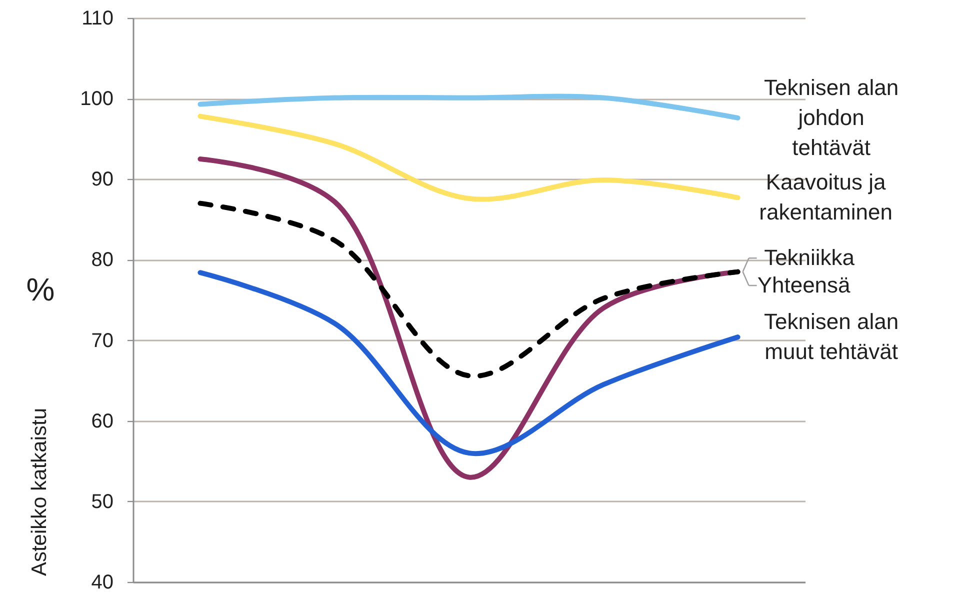 This screenshot has height=593, width=962. I want to click on series-label: Teknisen alan johdon tehtävät, so click(831, 117).